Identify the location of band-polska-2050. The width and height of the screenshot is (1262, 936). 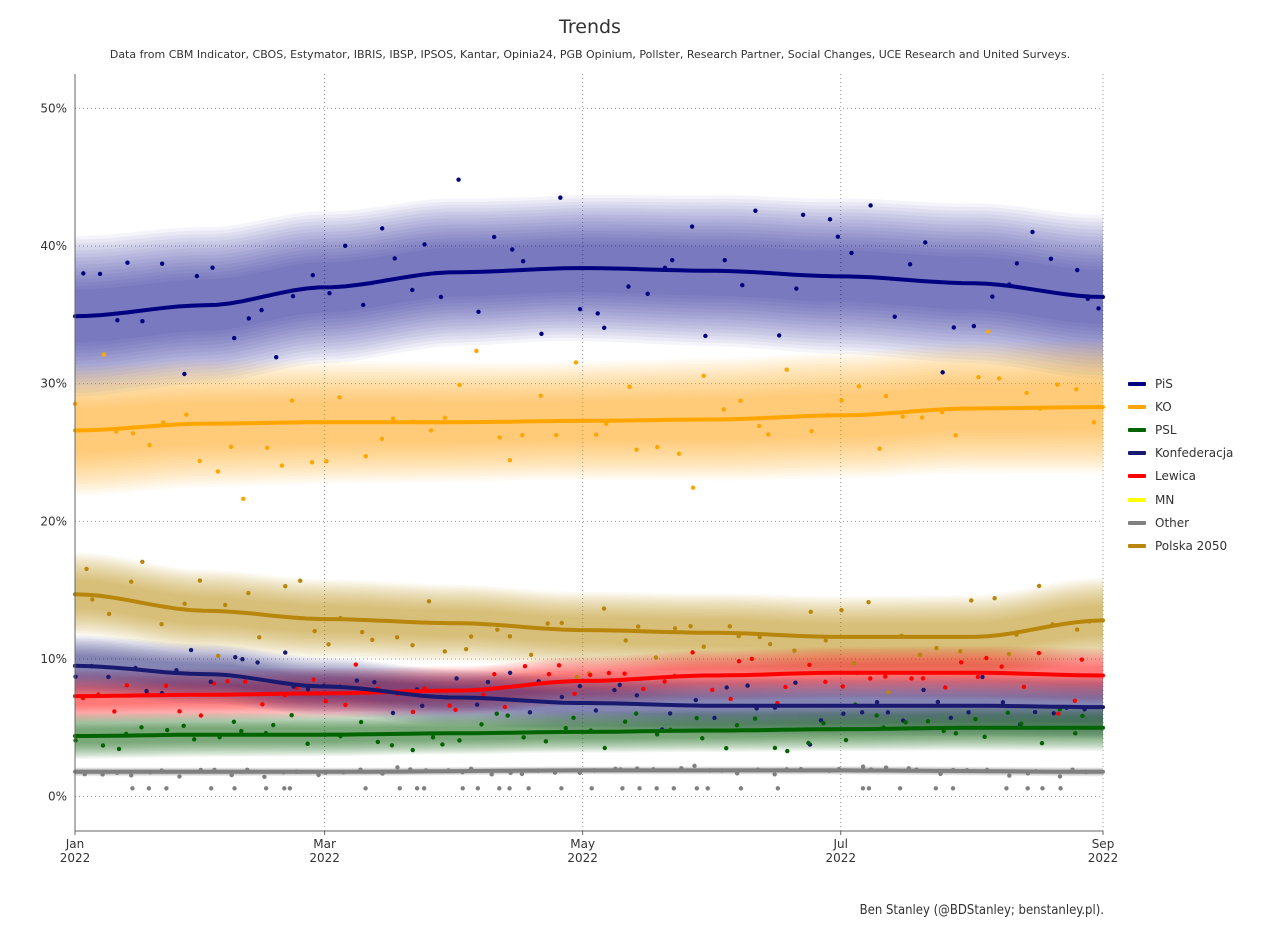
(589, 615).